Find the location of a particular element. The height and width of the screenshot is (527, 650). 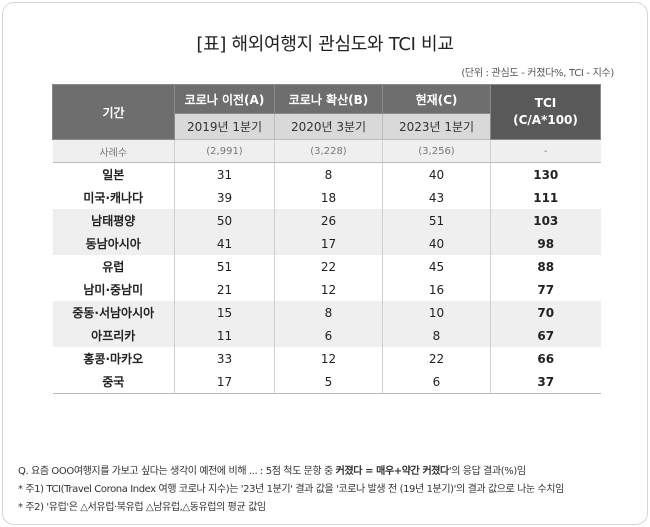

table-row: 일본 31 8 40 130 is located at coordinates (326, 174).